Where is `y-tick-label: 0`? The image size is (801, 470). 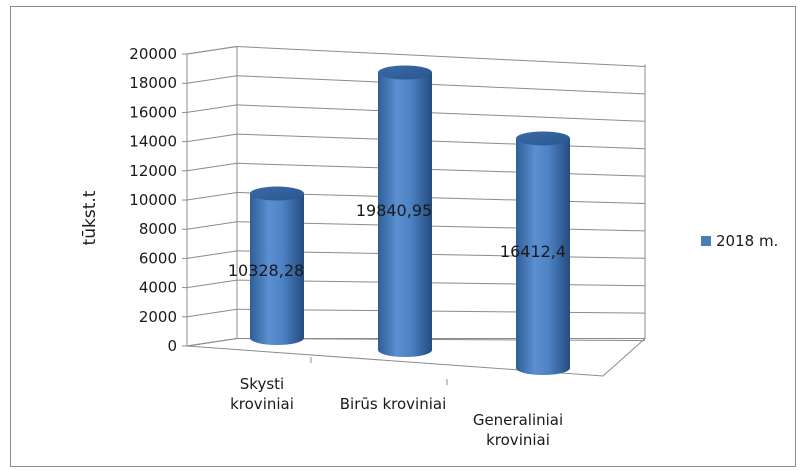
y-tick-label: 0 is located at coordinates (172, 346).